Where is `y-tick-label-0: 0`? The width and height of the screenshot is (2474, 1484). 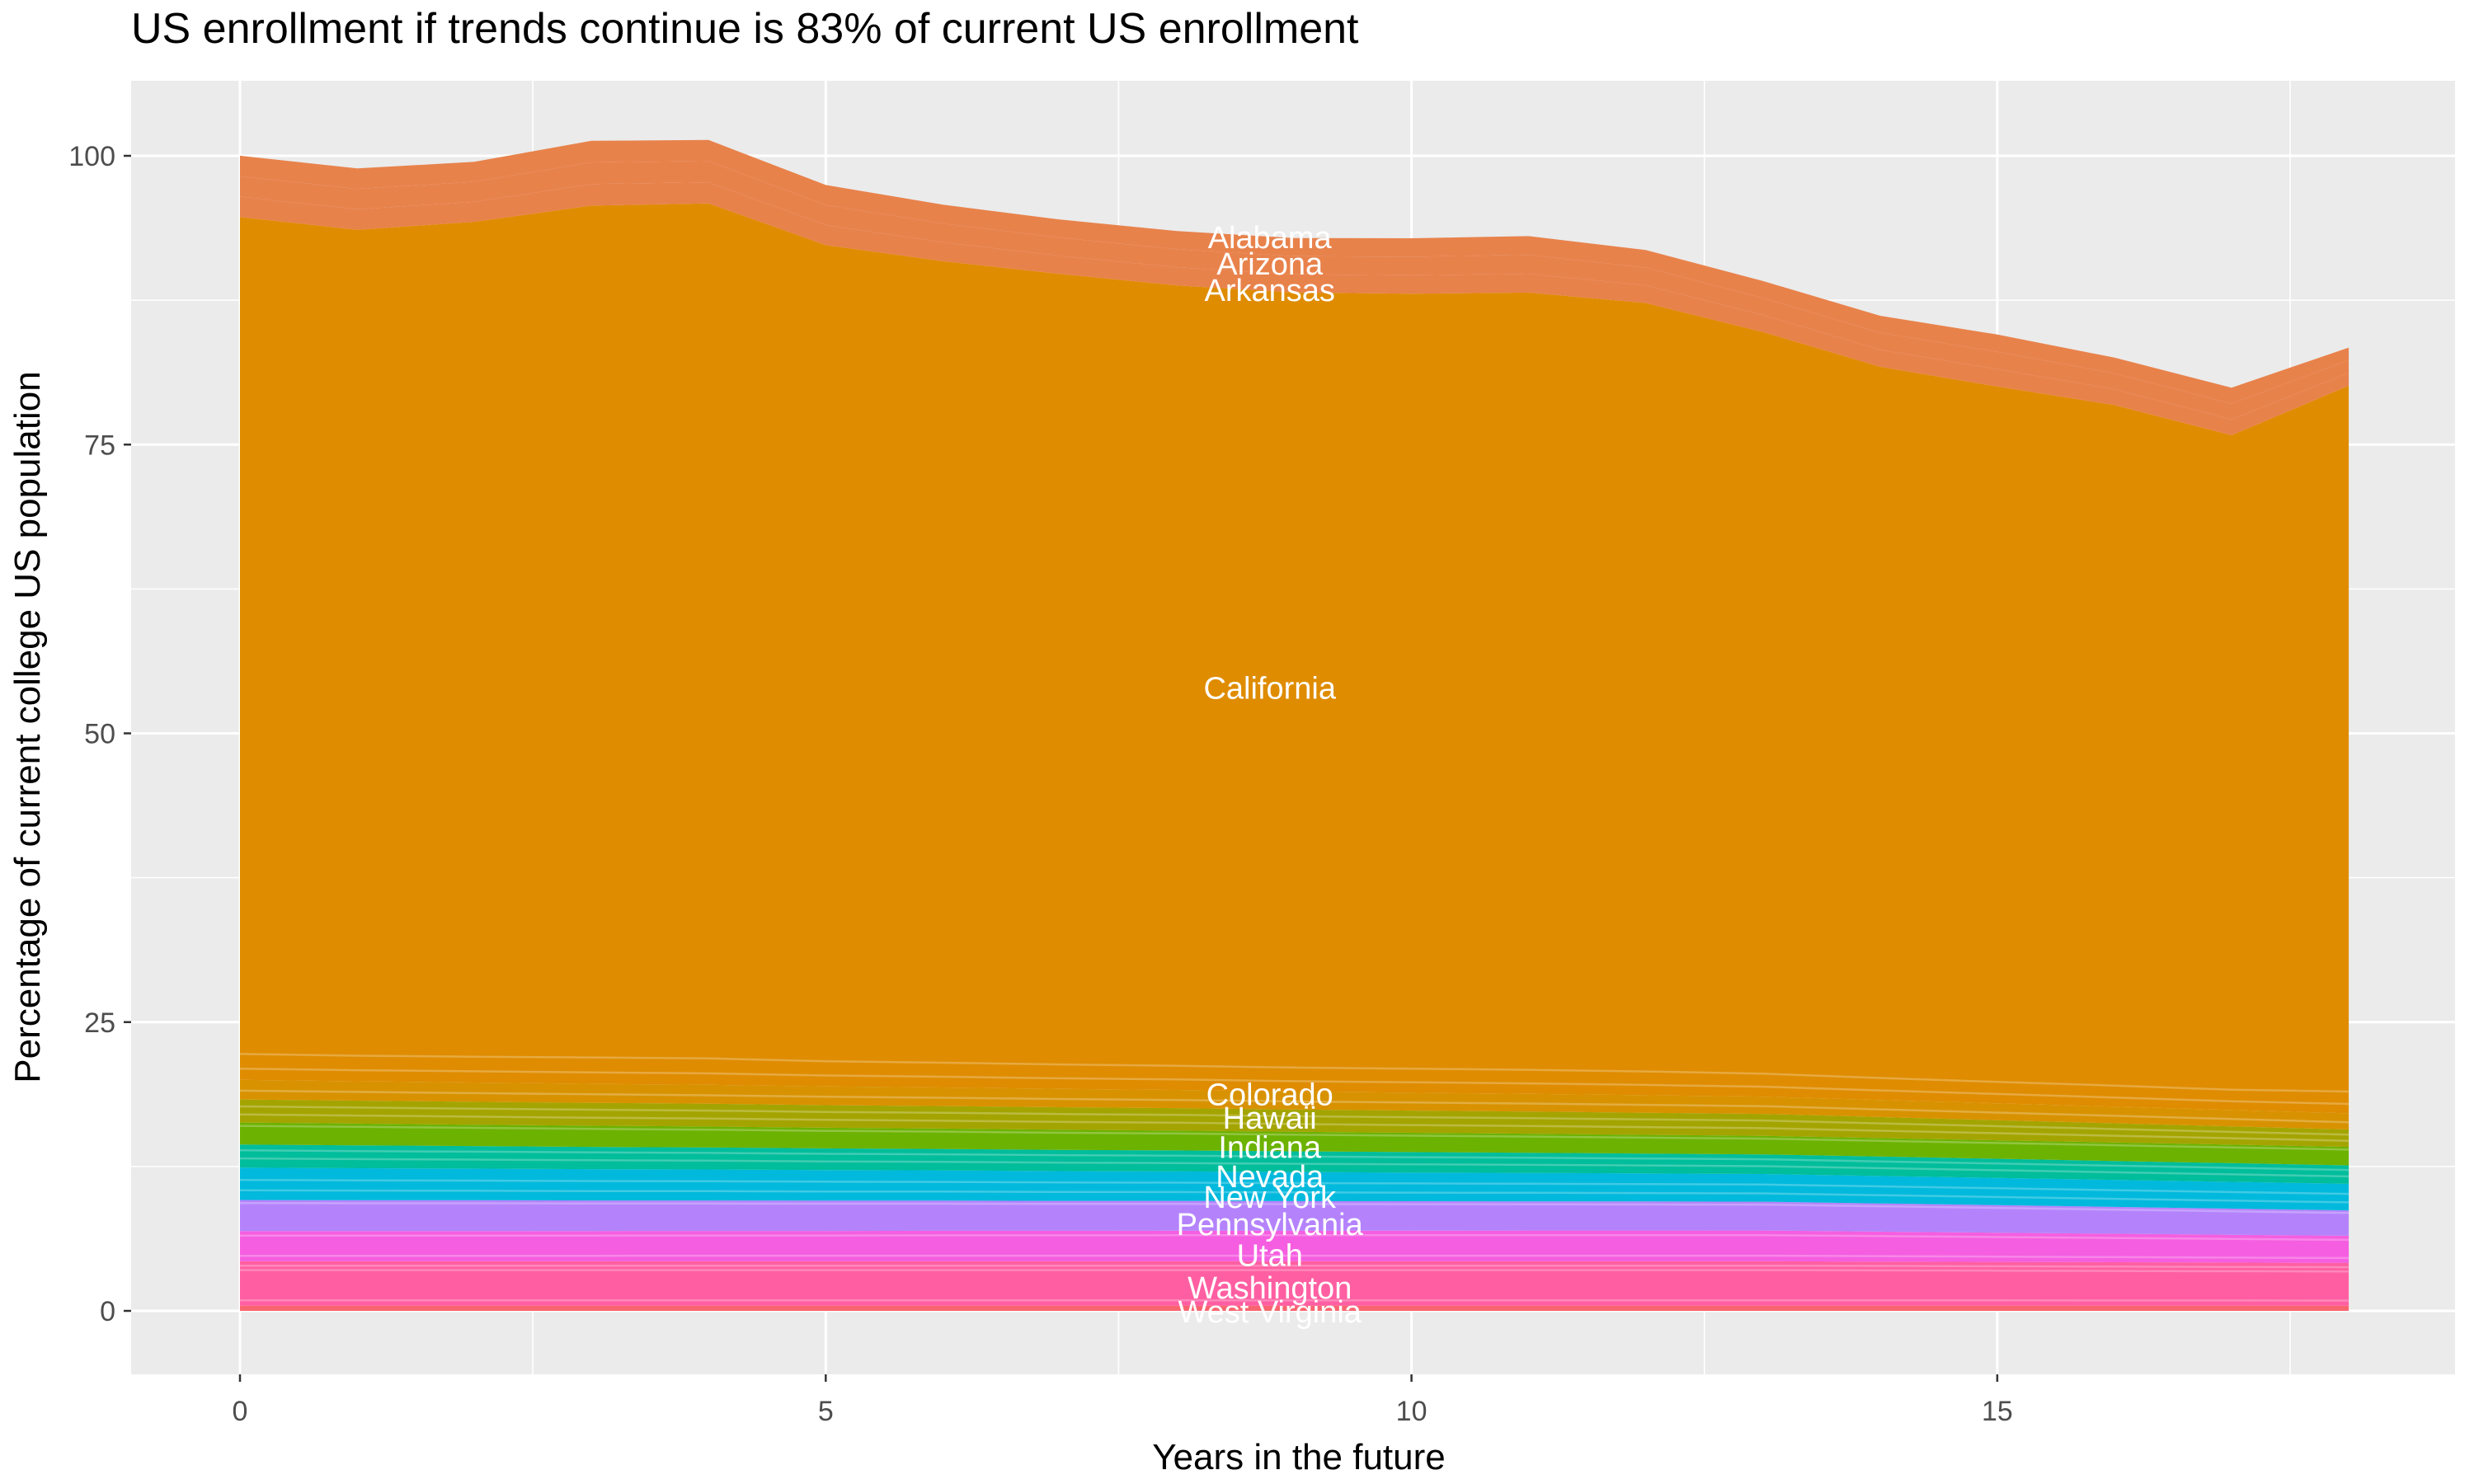 y-tick-label-0: 0 is located at coordinates (107, 1311).